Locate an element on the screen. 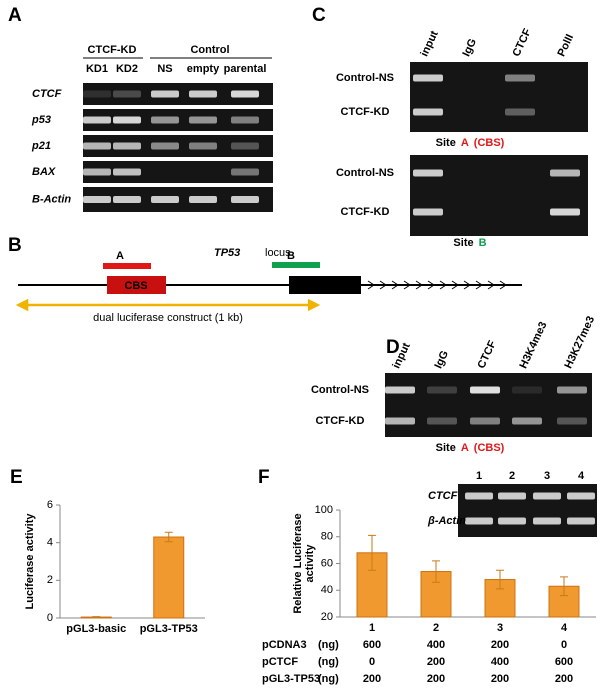 This screenshot has width=604, height=689. table-cell: 0 is located at coordinates (564, 645).